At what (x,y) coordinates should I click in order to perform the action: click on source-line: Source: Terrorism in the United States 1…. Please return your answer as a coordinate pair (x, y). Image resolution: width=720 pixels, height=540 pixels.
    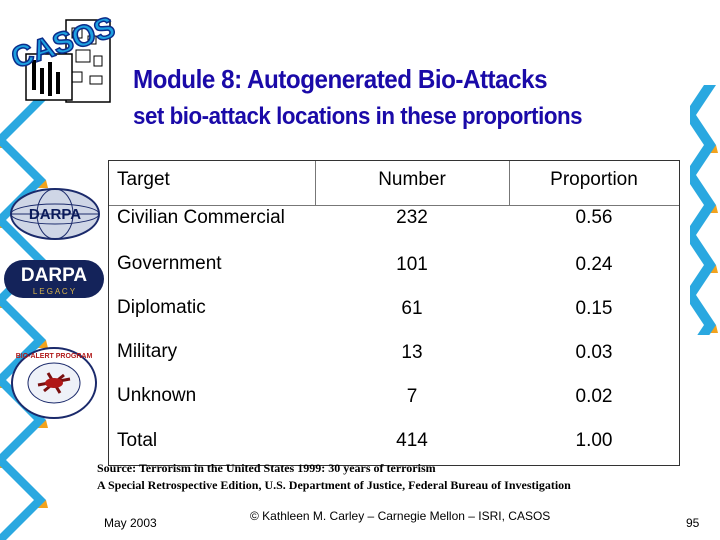
    Looking at the image, I should click on (266, 468).